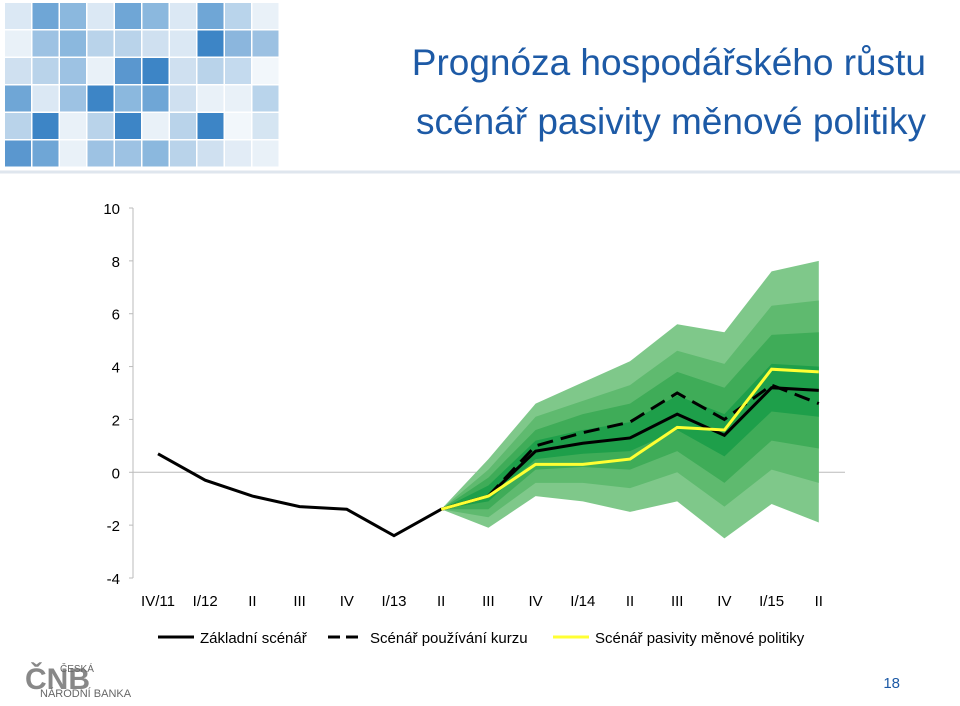 The width and height of the screenshot is (960, 706). What do you see at coordinates (57, 679) in the screenshot?
I see `logo: ČNB` at bounding box center [57, 679].